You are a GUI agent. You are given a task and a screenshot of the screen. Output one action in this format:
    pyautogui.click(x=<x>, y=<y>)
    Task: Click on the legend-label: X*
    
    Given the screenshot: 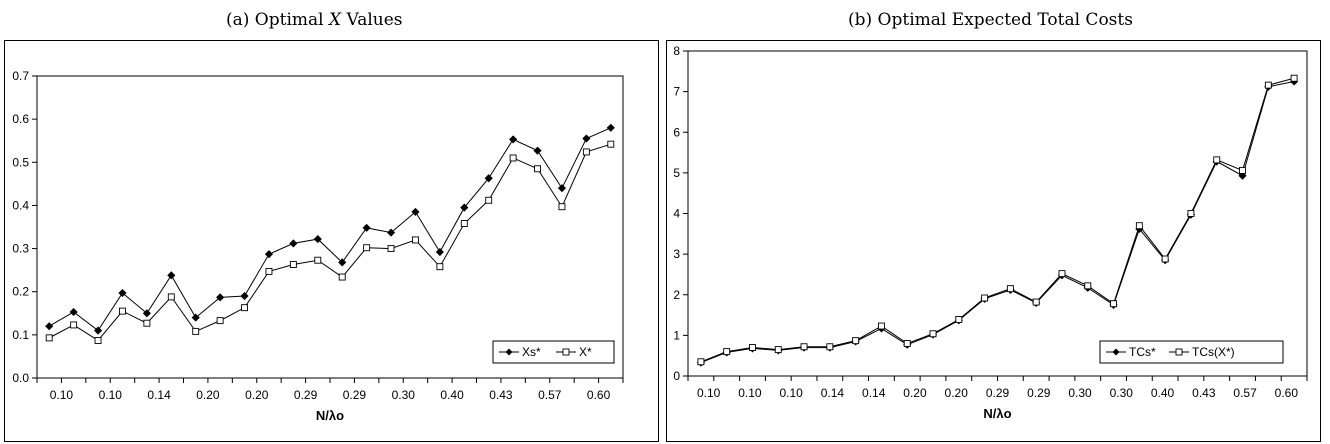 What is the action you would take?
    pyautogui.click(x=585, y=352)
    